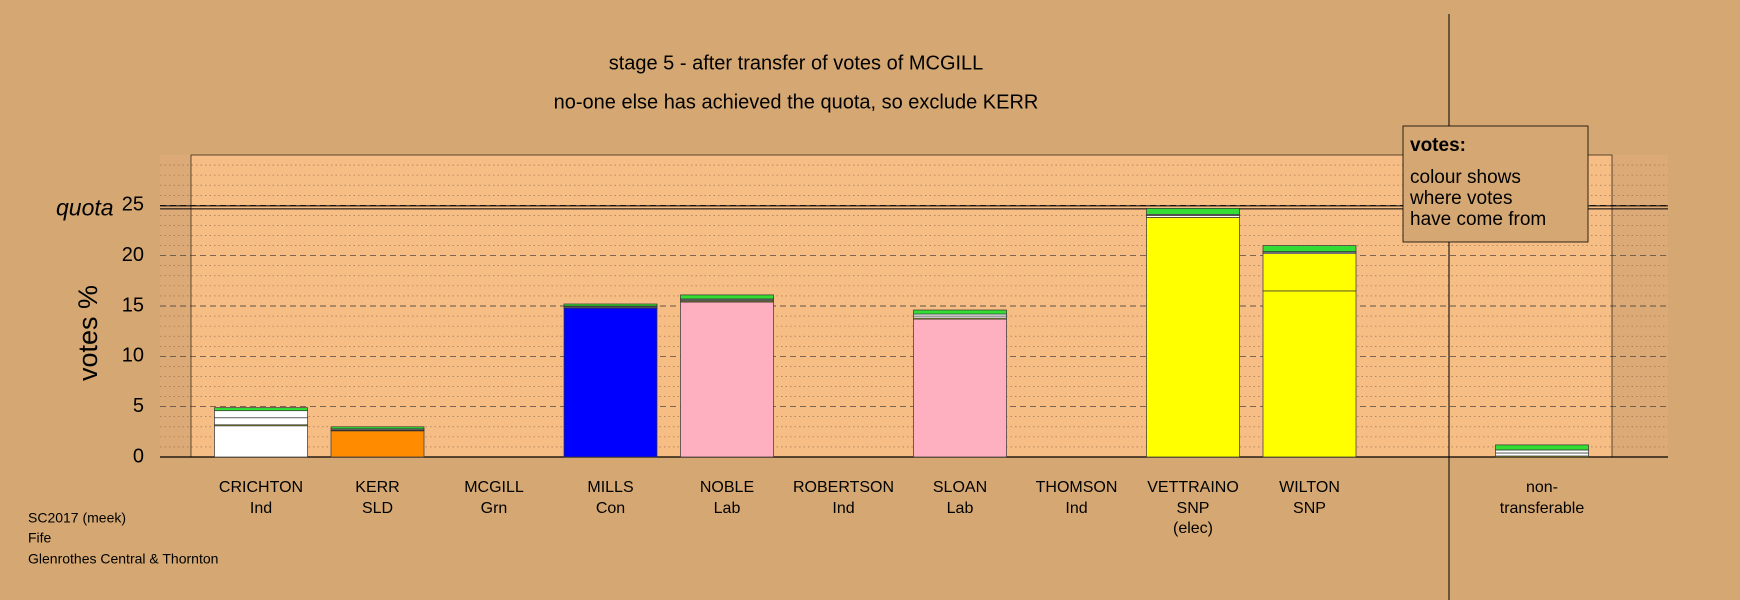 The width and height of the screenshot is (1740, 600). I want to click on x-tick-sublabel: Grn, so click(494, 508).